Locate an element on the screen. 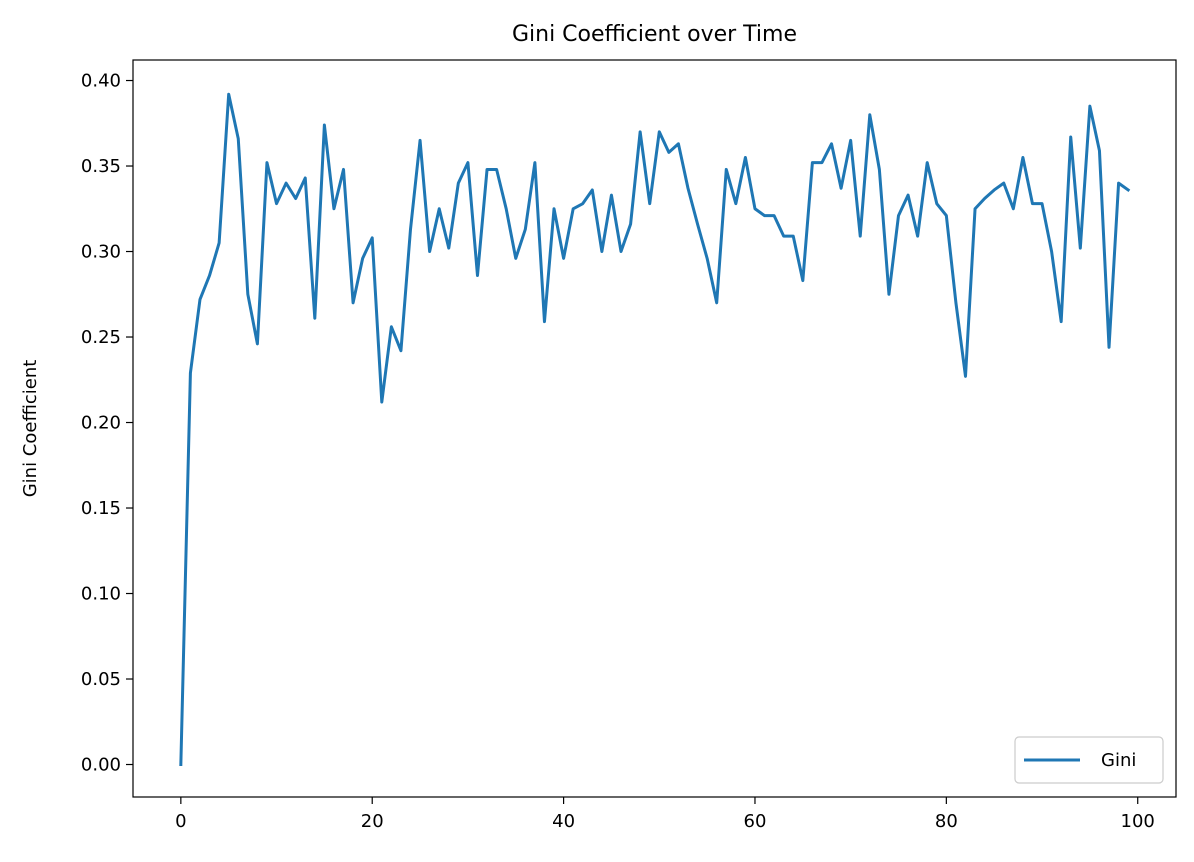  legend-label-gini: Gini is located at coordinates (1118, 760).